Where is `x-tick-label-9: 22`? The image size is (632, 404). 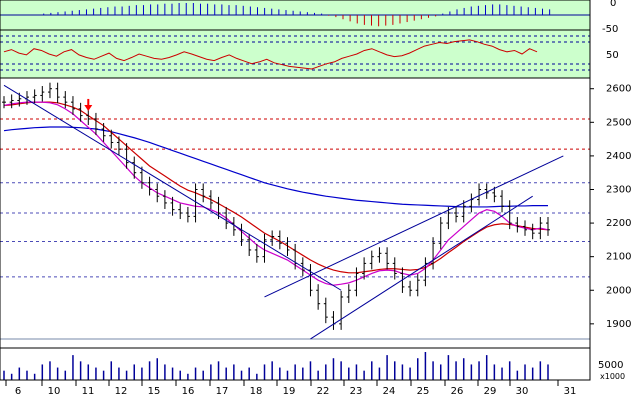
x-tick-label-9: 22 is located at coordinates (323, 391).